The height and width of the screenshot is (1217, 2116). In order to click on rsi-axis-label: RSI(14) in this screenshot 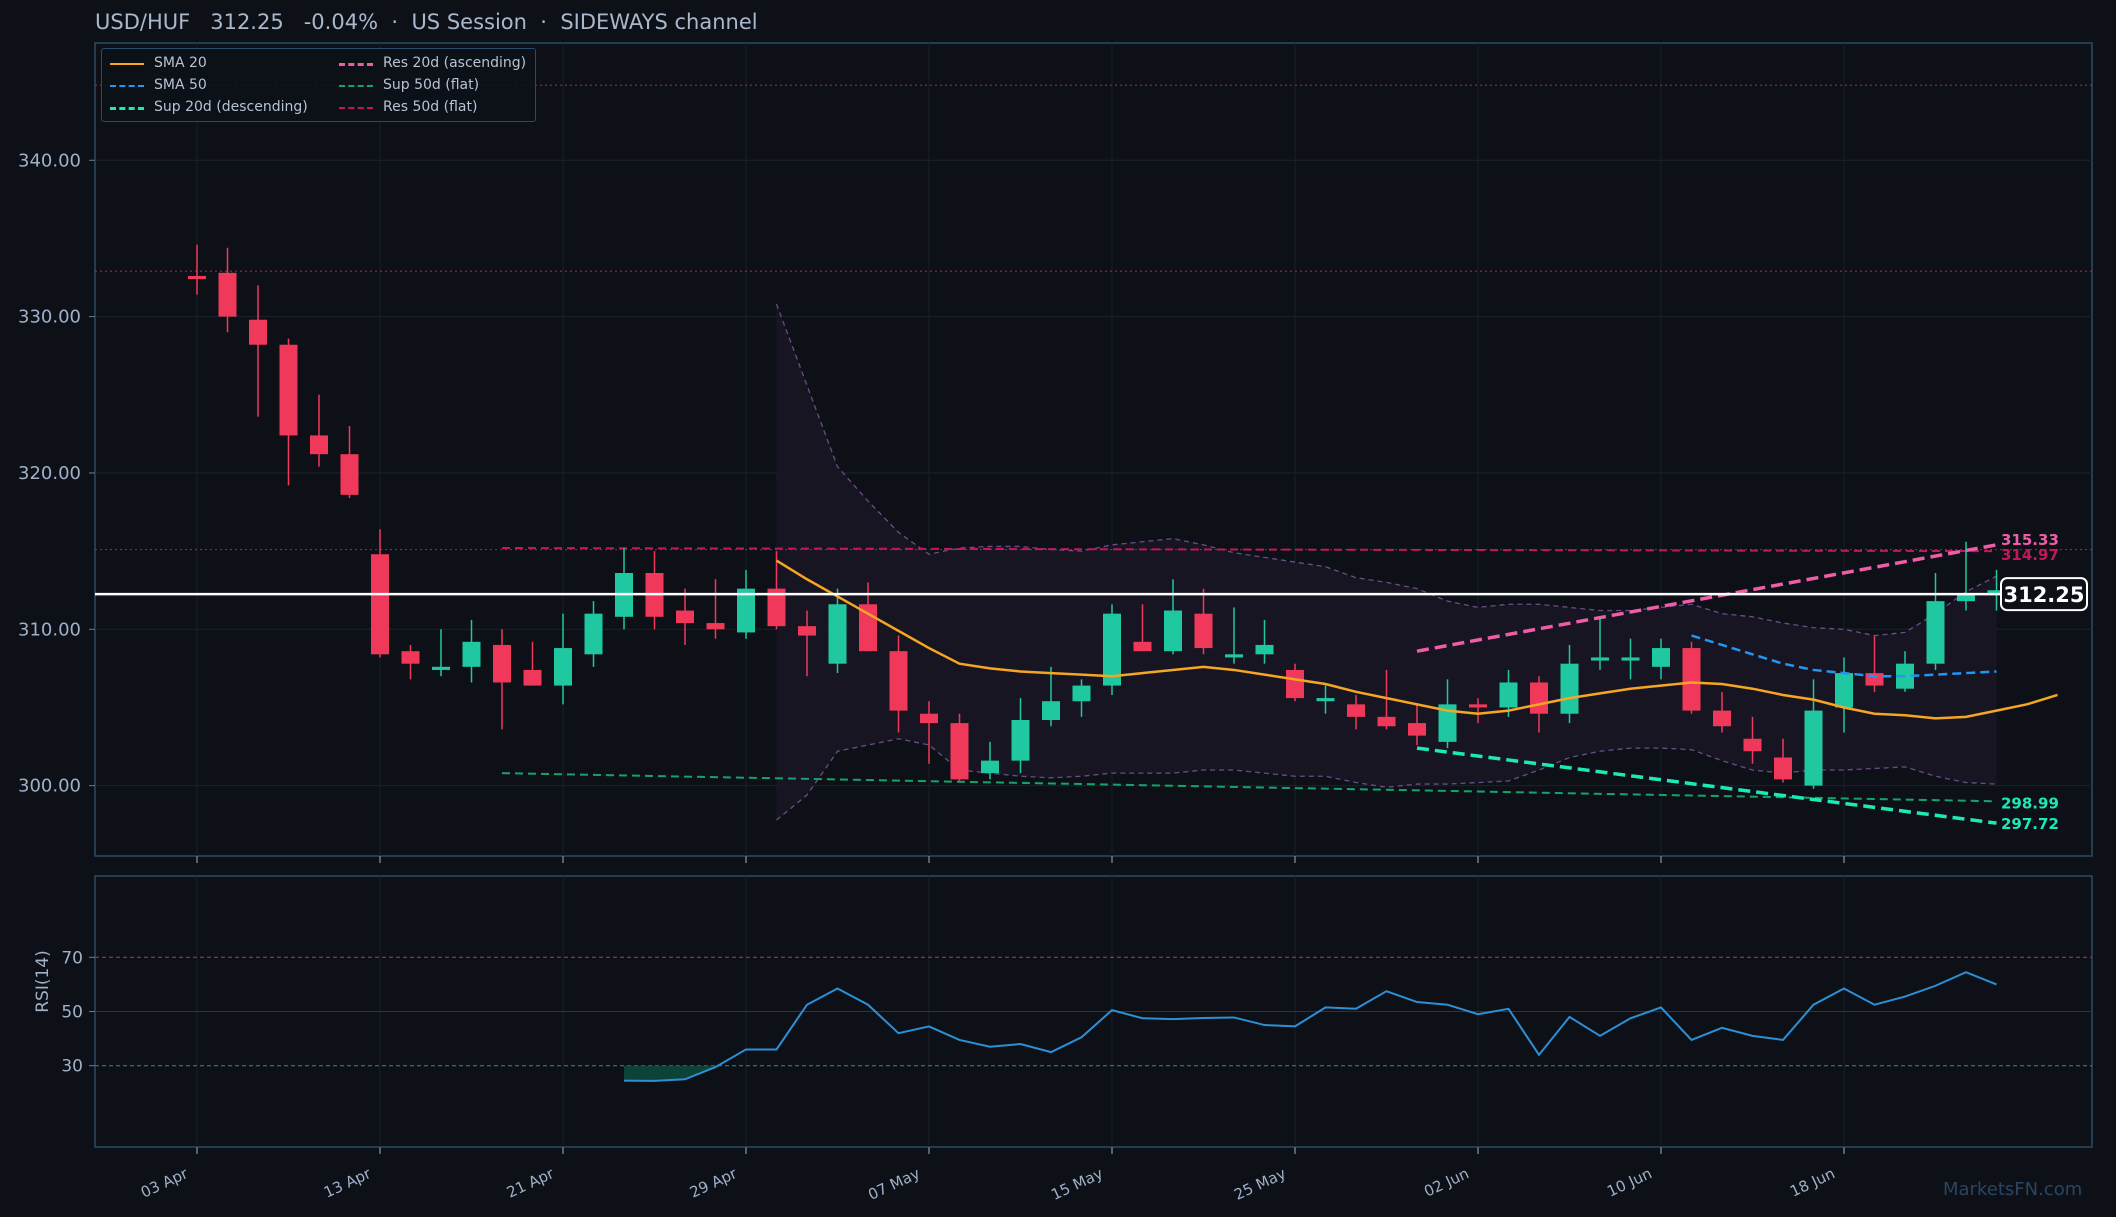, I will do `click(43, 981)`.